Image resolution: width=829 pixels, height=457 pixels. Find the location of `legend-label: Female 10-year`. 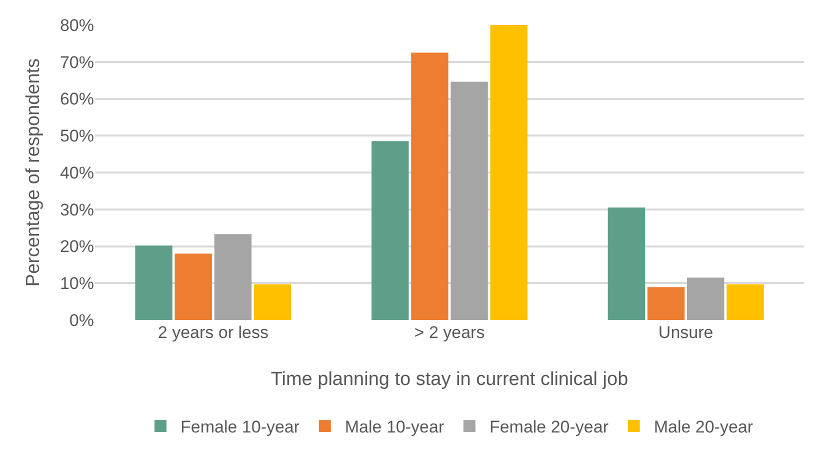

legend-label: Female 10-year is located at coordinates (240, 427).